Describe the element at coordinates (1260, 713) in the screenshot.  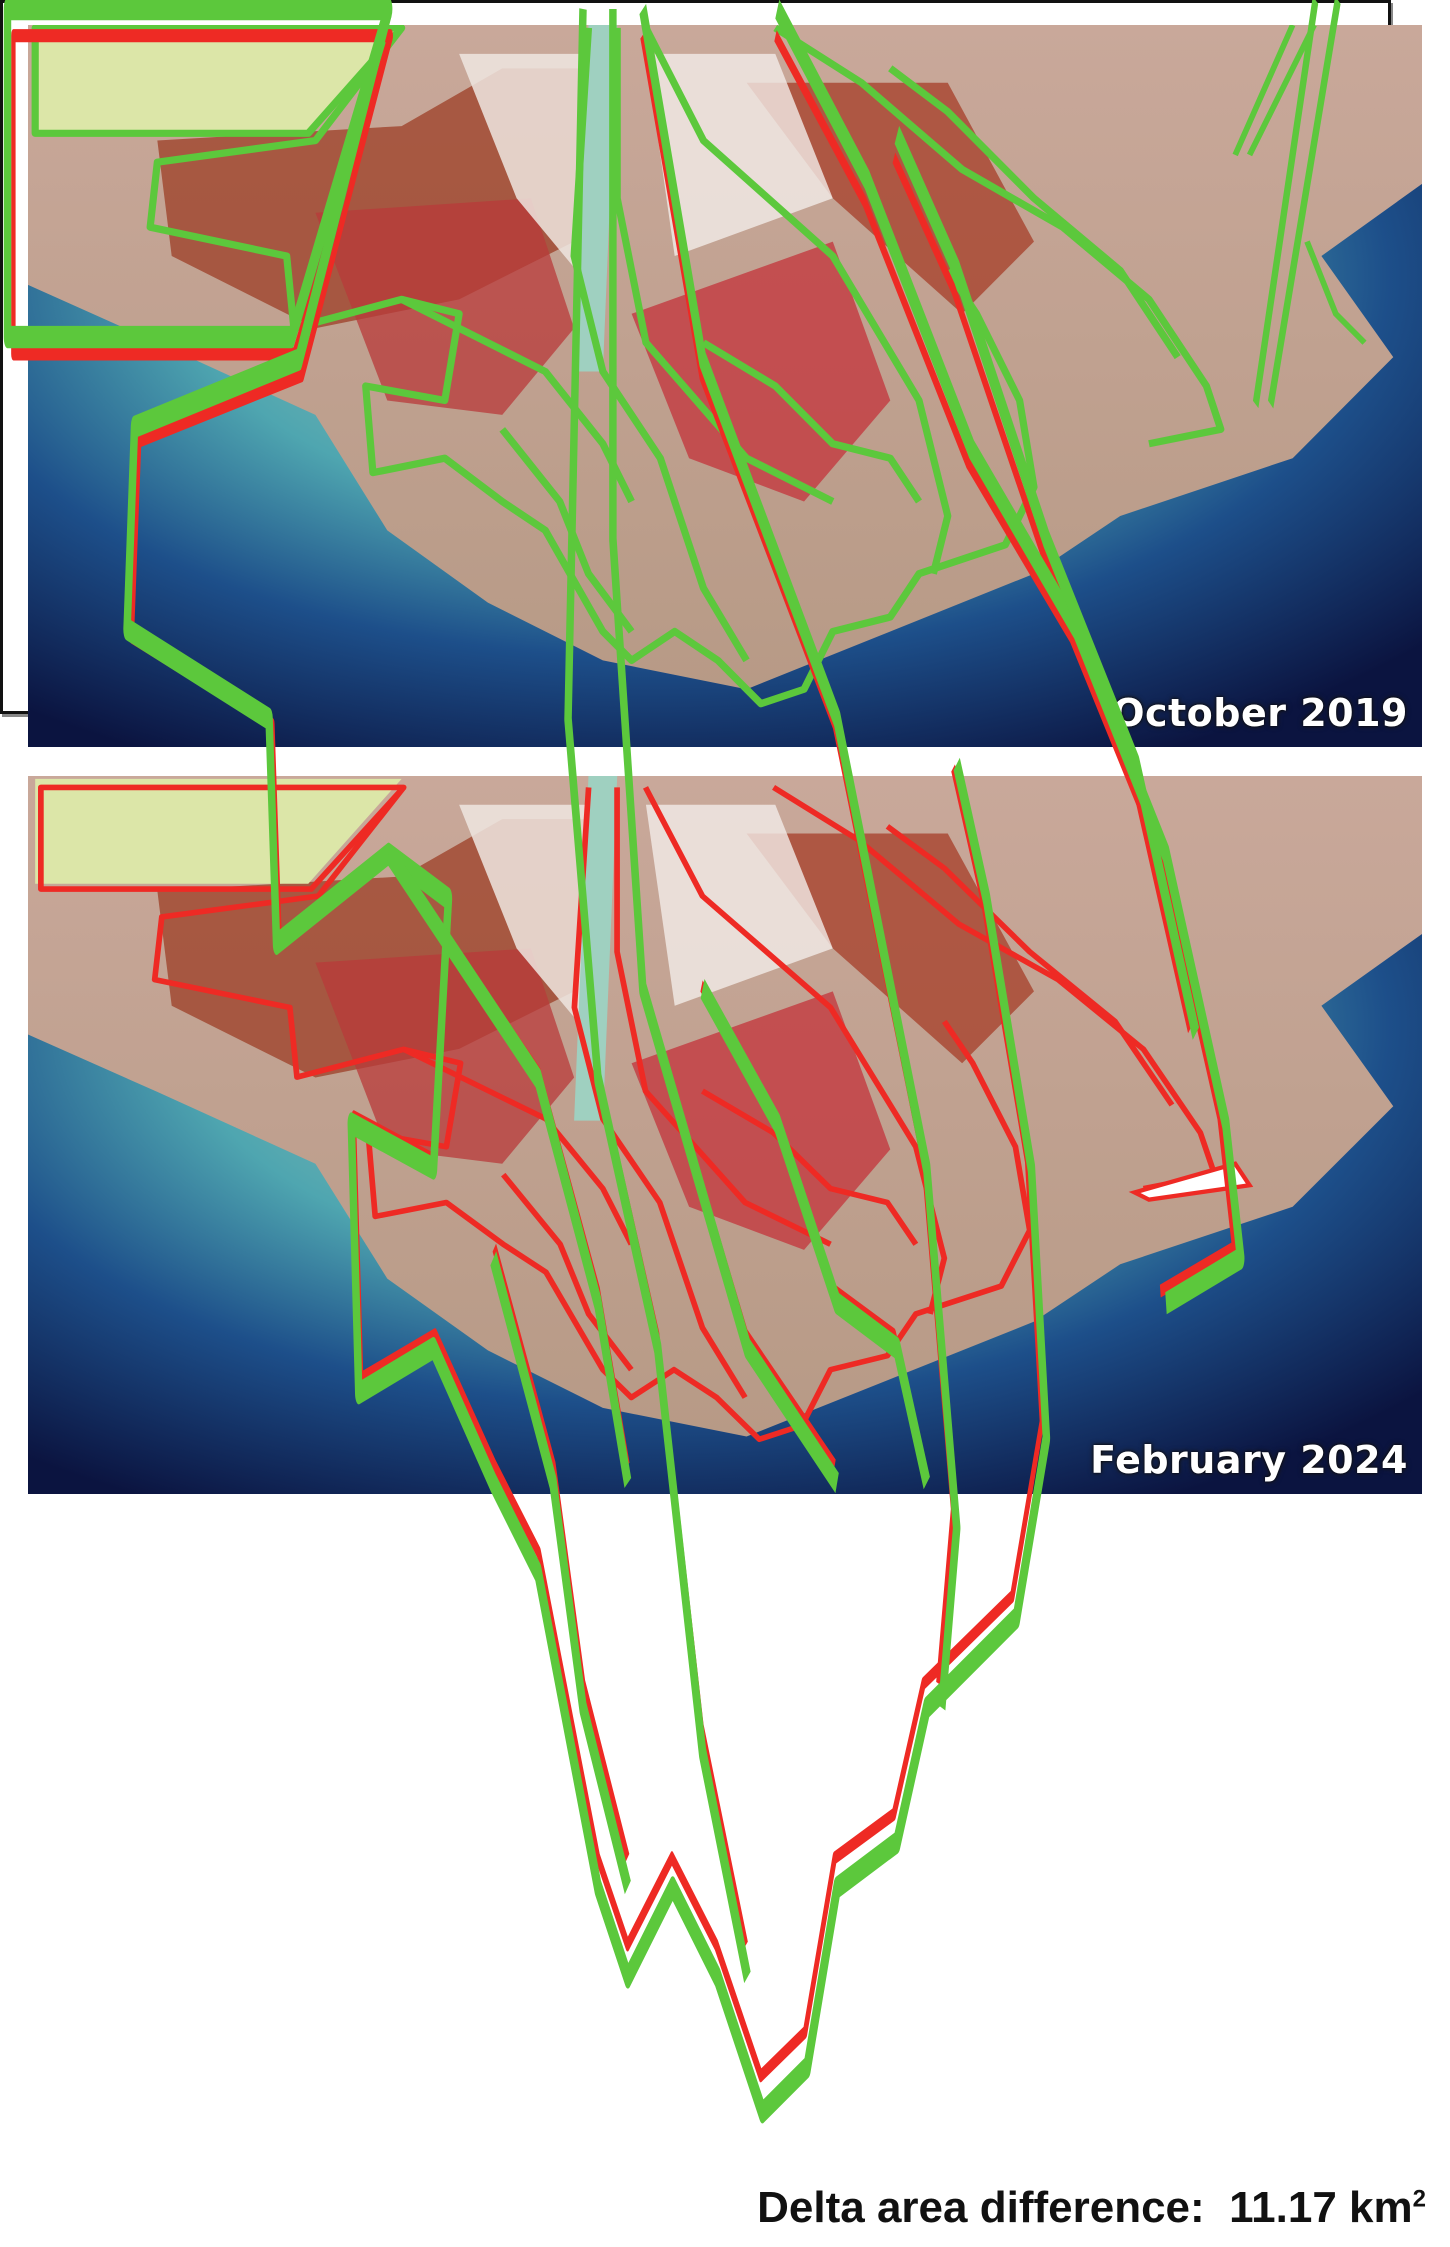
I see `date-label-2019: October 2019` at that location.